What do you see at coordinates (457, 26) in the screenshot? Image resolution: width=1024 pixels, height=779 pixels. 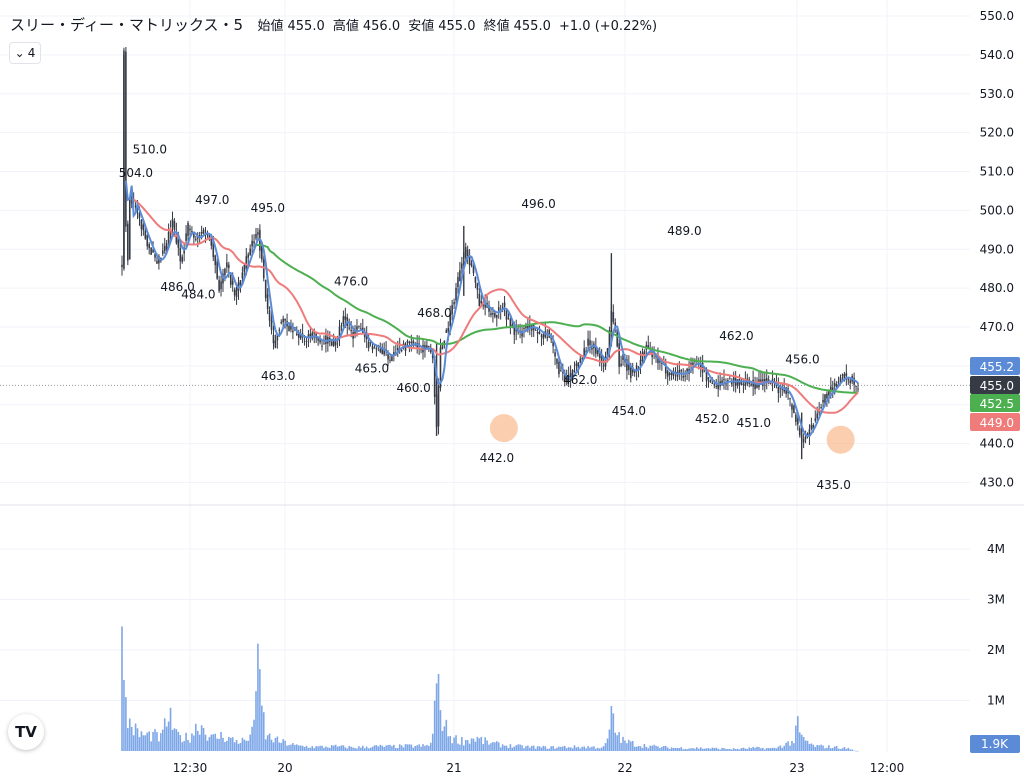 I see `low-value: 455.0` at bounding box center [457, 26].